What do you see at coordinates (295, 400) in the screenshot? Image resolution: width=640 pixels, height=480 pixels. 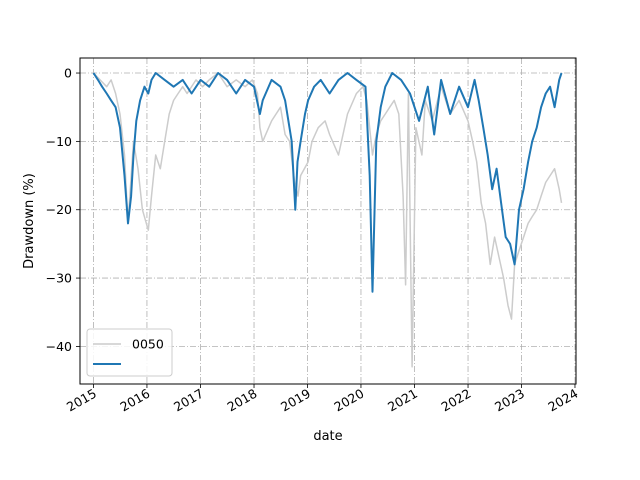 I see `x-tick-label: 2019` at bounding box center [295, 400].